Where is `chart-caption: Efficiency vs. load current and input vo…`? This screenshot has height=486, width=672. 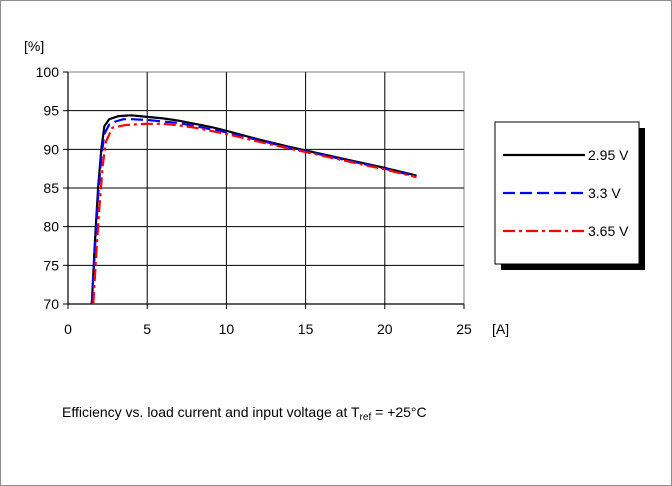 chart-caption: Efficiency vs. load current and input vo… is located at coordinates (244, 413).